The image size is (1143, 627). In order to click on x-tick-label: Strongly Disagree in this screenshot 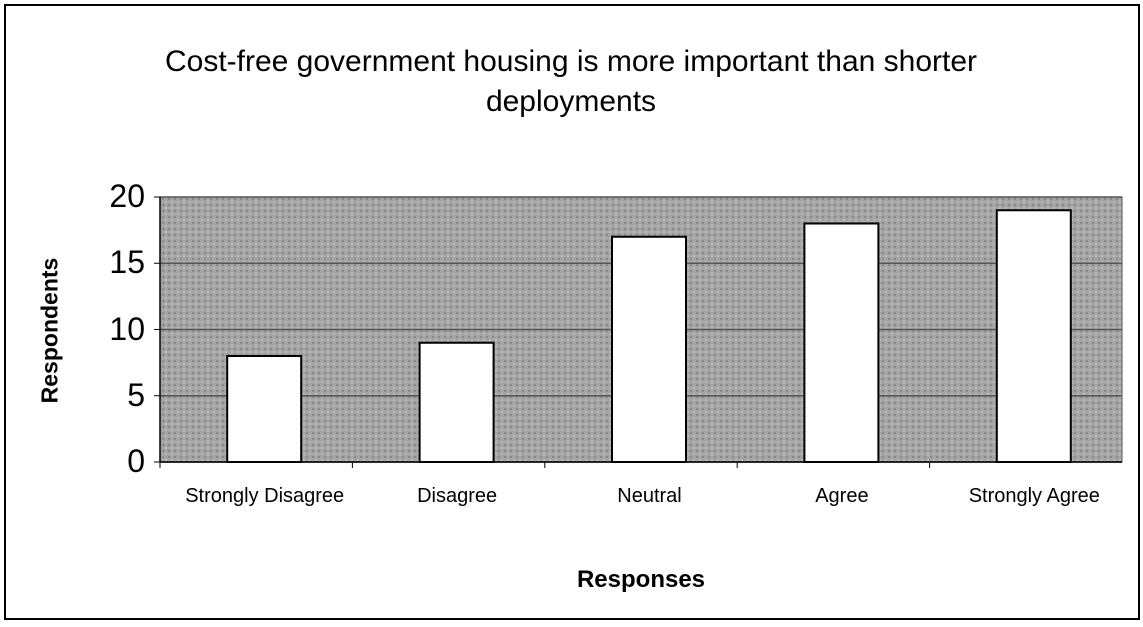, I will do `click(265, 496)`.